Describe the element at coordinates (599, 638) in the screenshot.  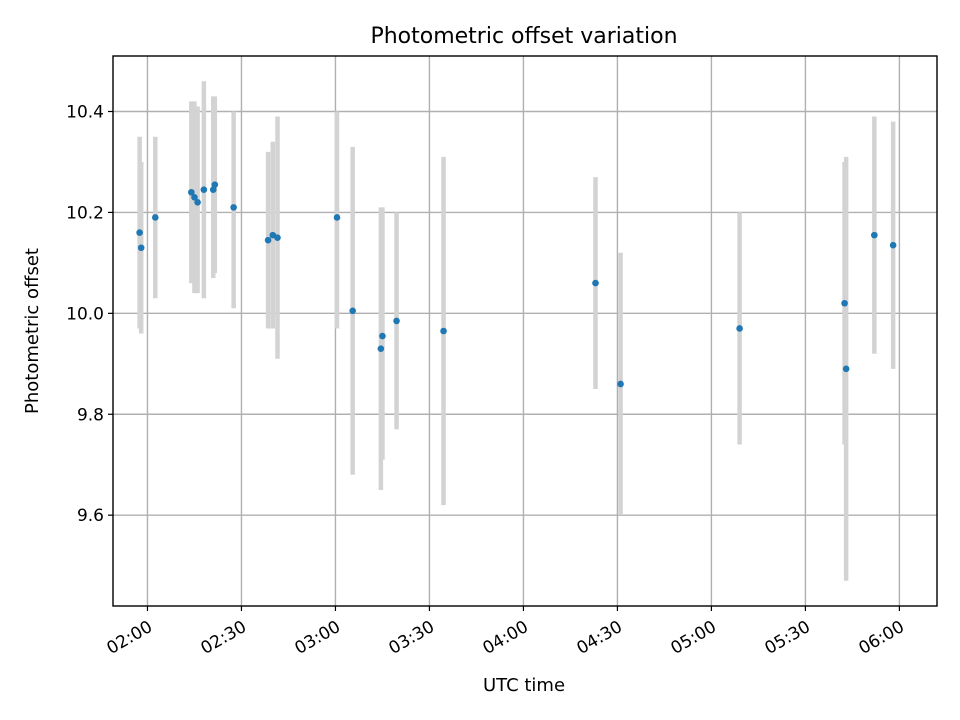
I see `x-tick-label: 04:30` at that location.